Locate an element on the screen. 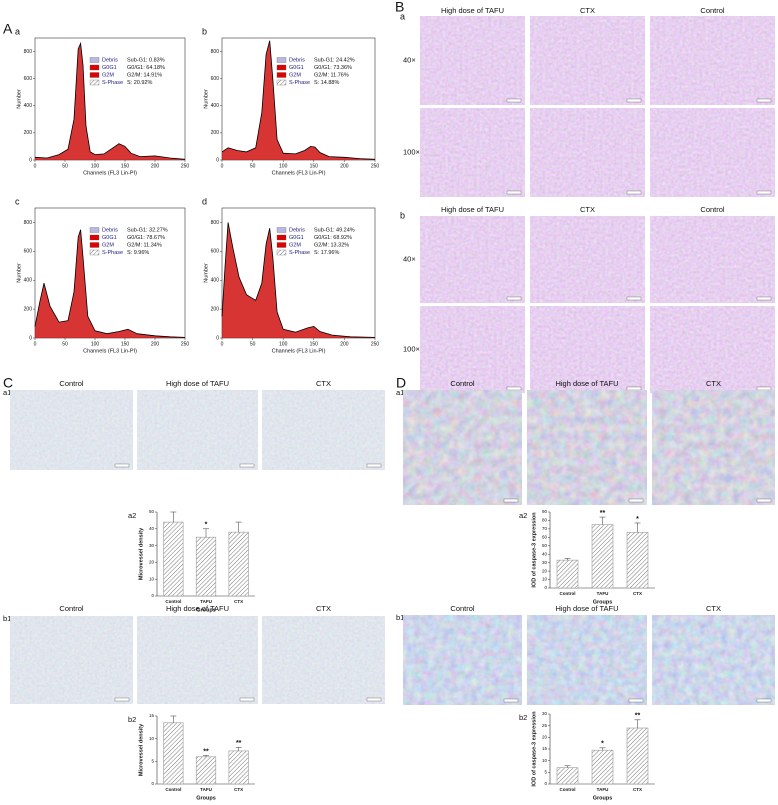  section-label: a1 is located at coordinates (400, 392).